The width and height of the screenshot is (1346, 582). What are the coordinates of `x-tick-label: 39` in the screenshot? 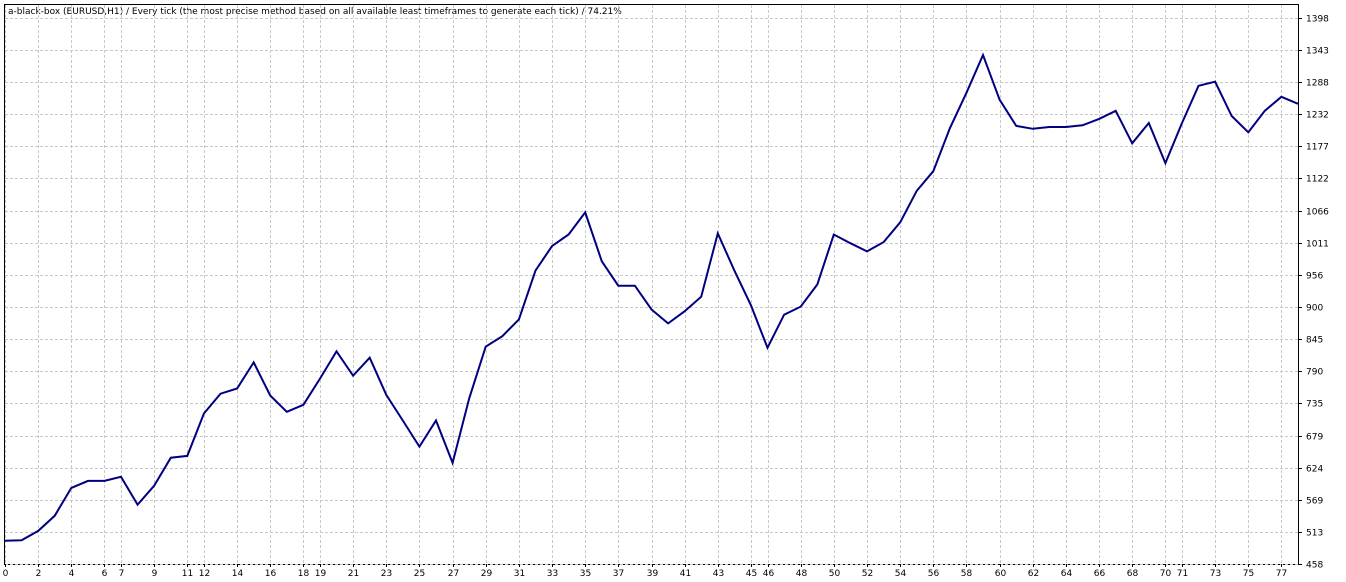 It's located at (653, 574).